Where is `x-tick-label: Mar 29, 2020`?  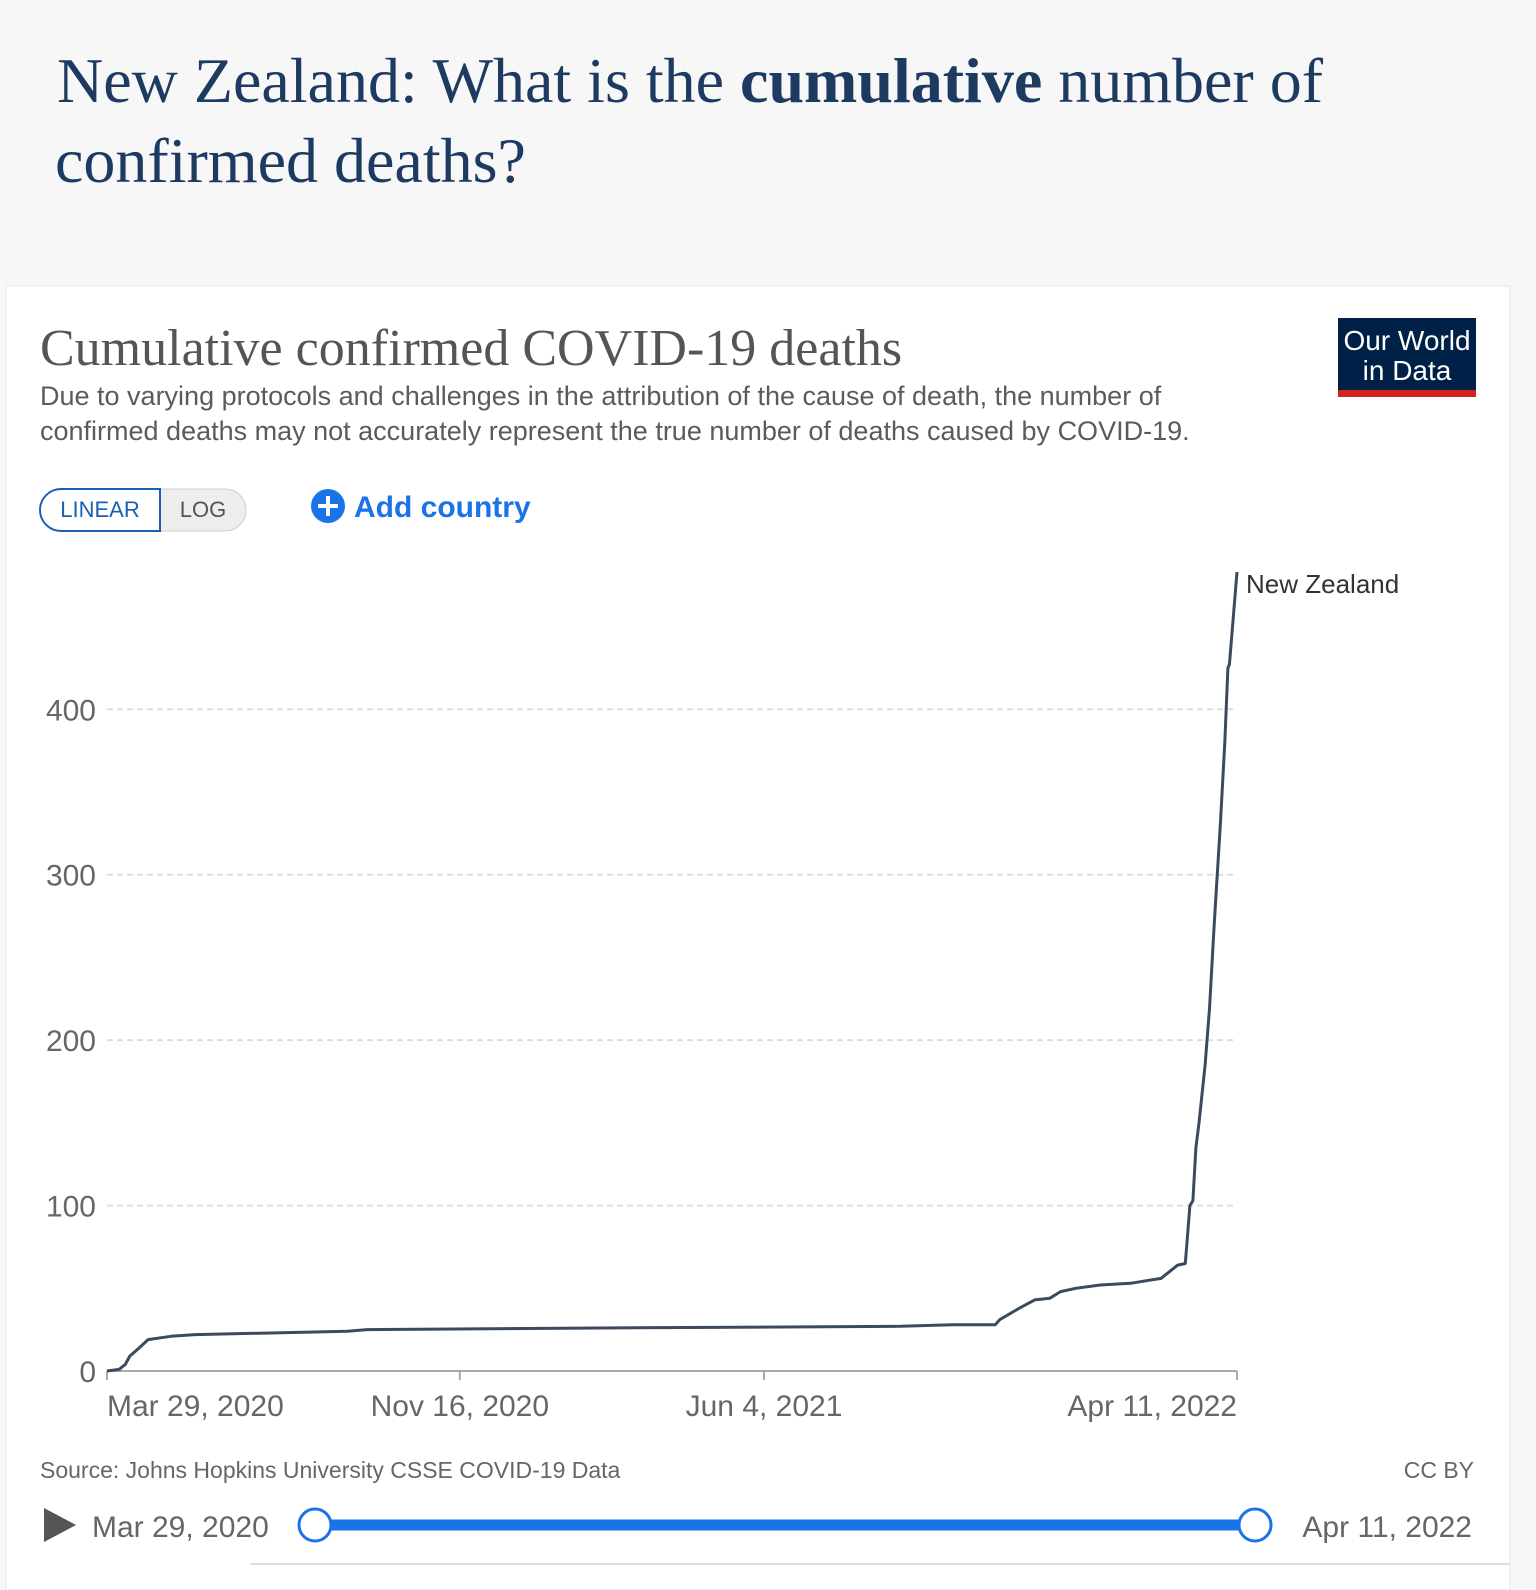 x-tick-label: Mar 29, 2020 is located at coordinates (195, 1406).